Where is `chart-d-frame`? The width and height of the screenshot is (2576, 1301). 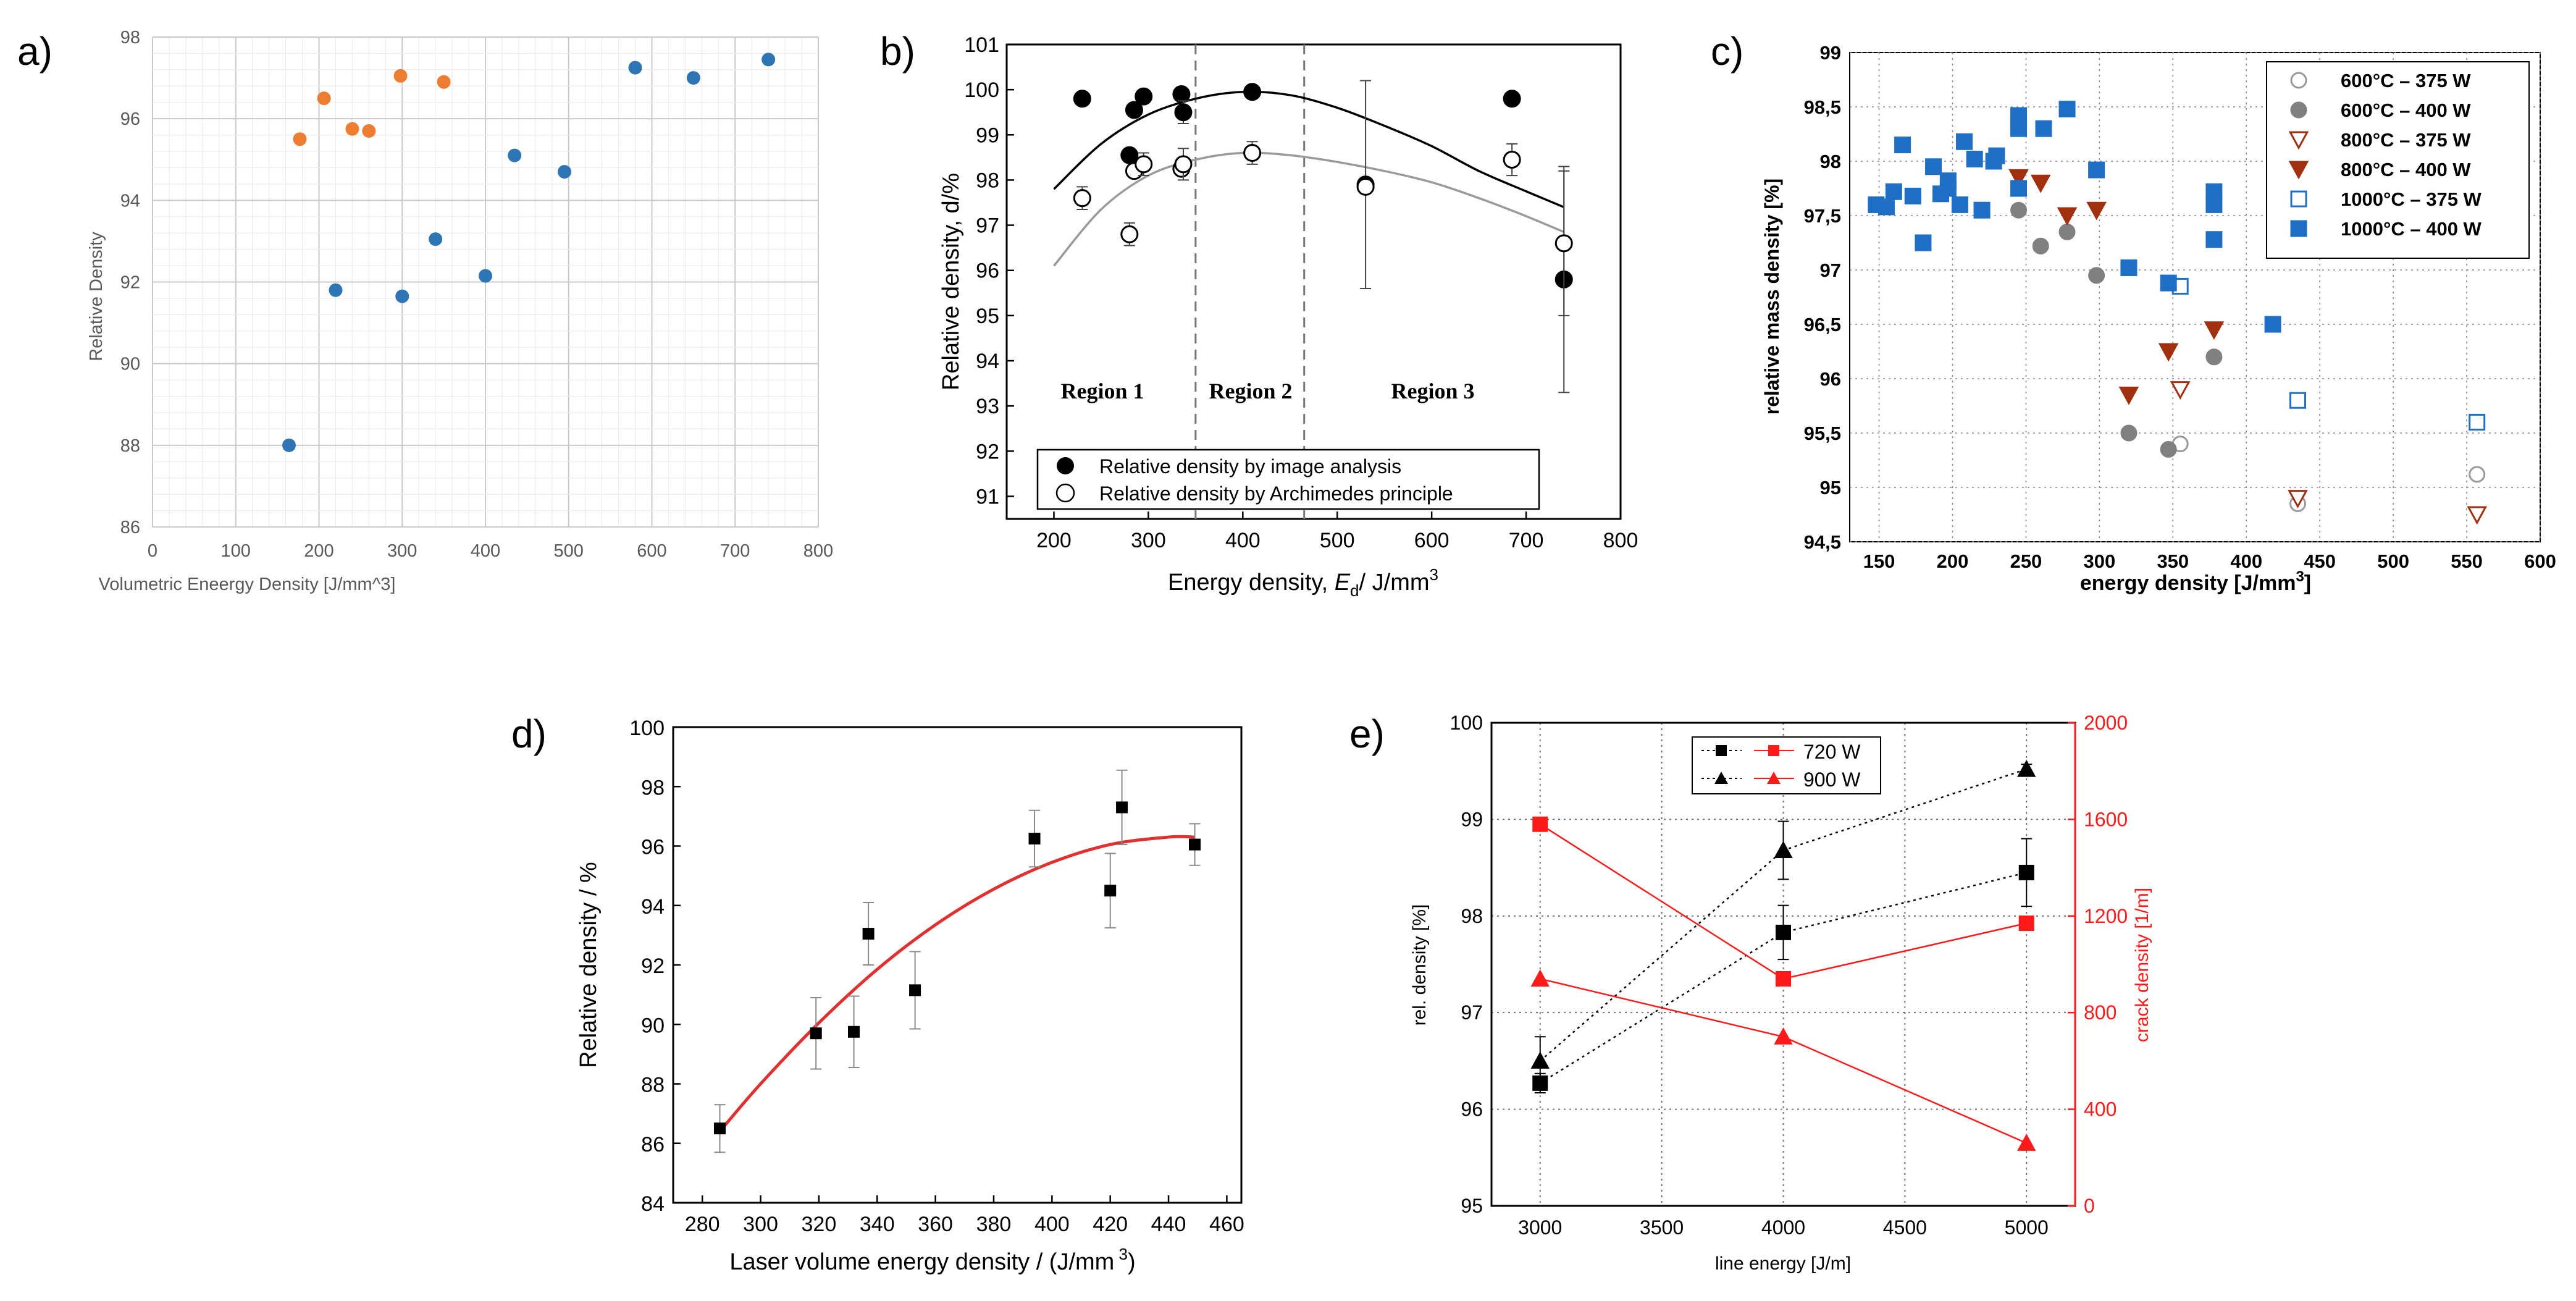
chart-d-frame is located at coordinates (957, 965).